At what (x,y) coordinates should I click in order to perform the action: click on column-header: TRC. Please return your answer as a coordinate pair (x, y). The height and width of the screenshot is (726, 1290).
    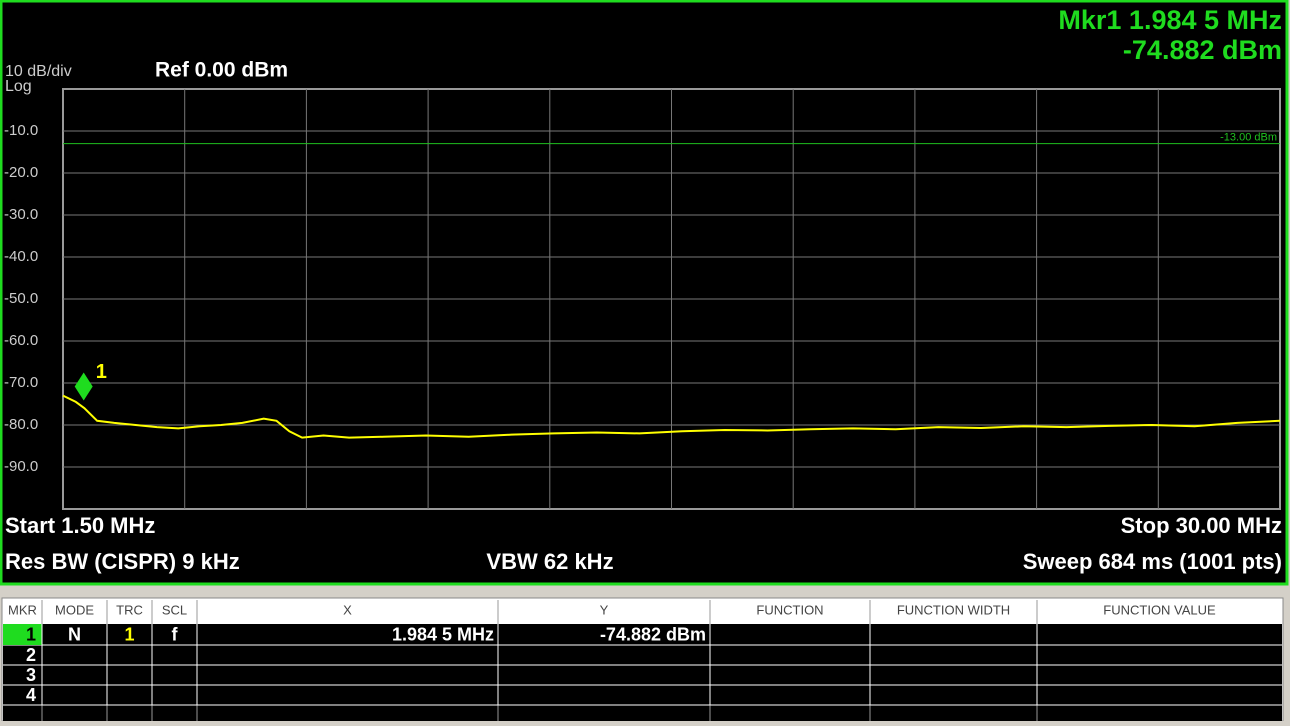
    Looking at the image, I should click on (129, 609).